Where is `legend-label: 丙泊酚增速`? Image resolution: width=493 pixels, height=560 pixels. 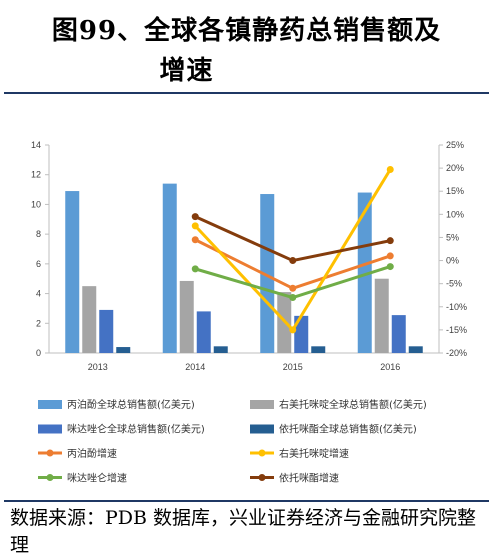
legend-label: 丙泊酚增速 is located at coordinates (92, 453).